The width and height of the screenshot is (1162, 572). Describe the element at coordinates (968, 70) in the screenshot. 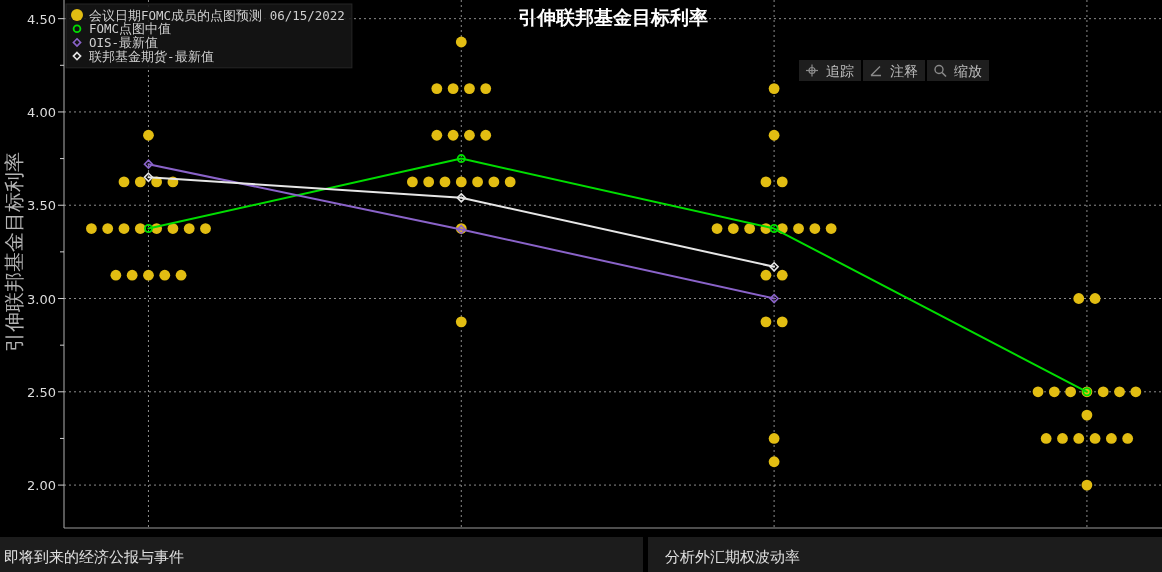

I see `annotation: 缩放` at that location.